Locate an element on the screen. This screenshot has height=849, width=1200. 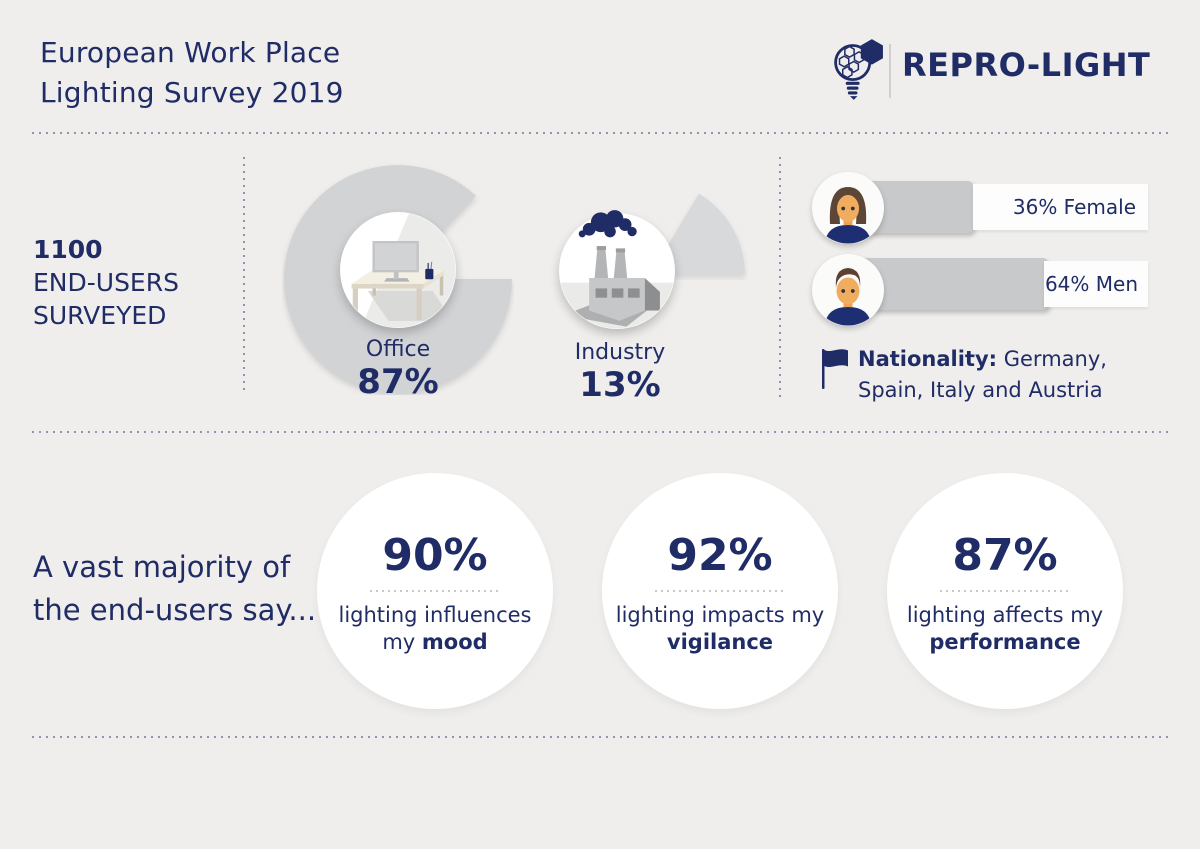
stat-circle-mood: 90% lighting influences my mood is located at coordinates (435, 591).